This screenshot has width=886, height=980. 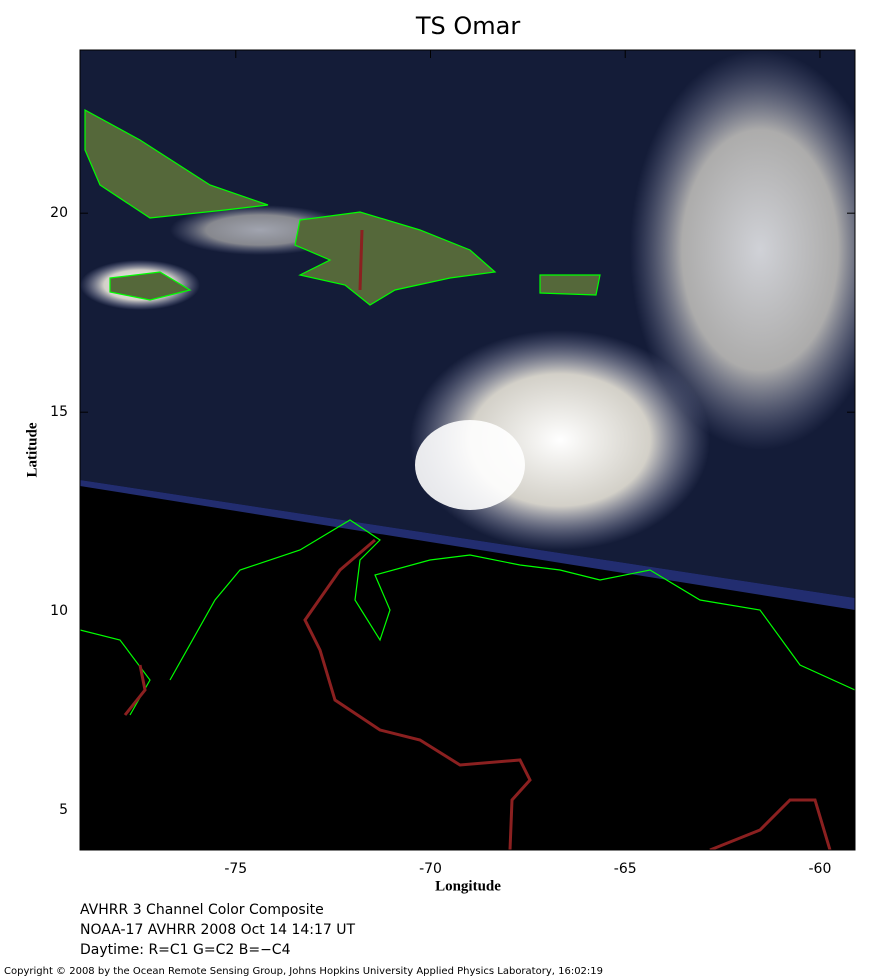 I want to click on map-title: TS Omar, so click(x=468, y=26).